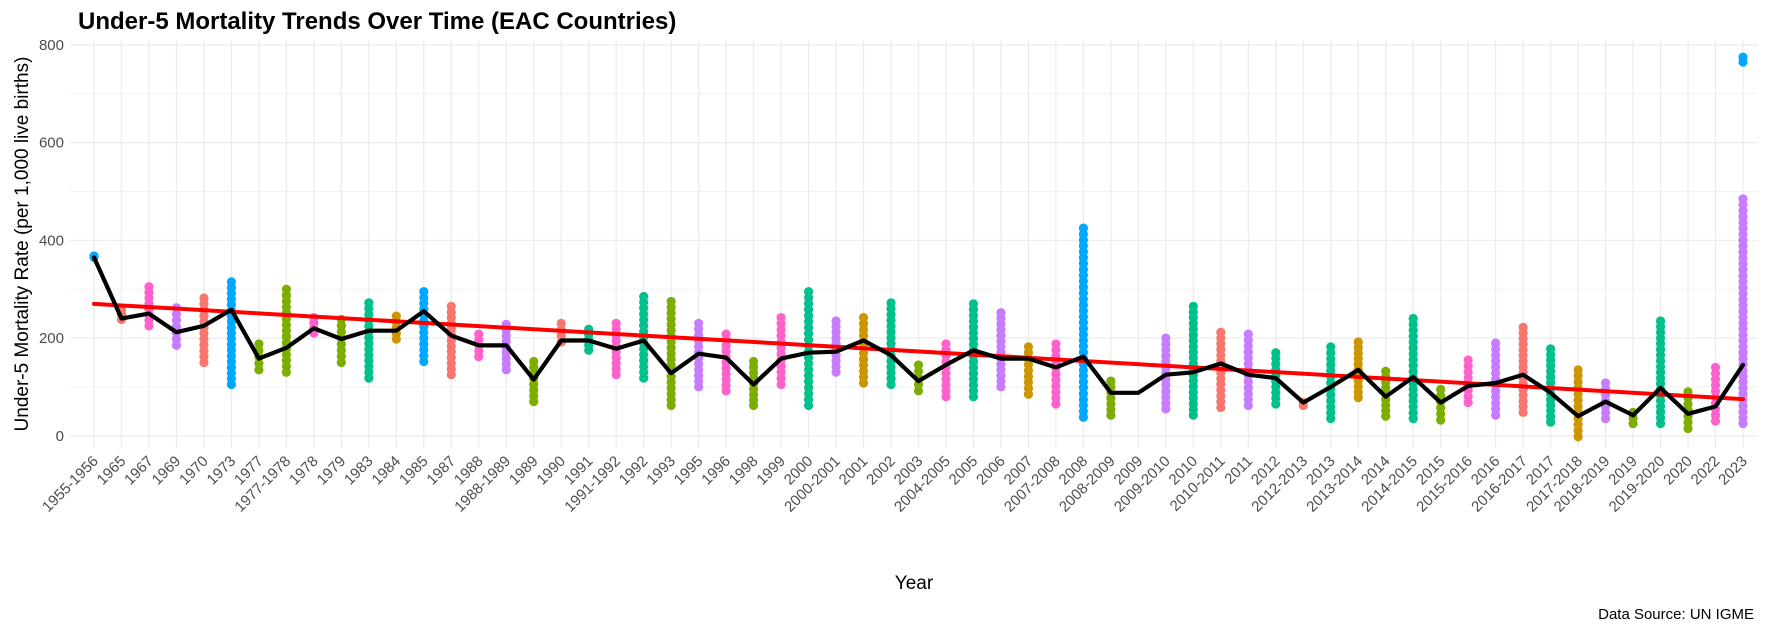  I want to click on x-tick-label: 1969, so click(167, 471).